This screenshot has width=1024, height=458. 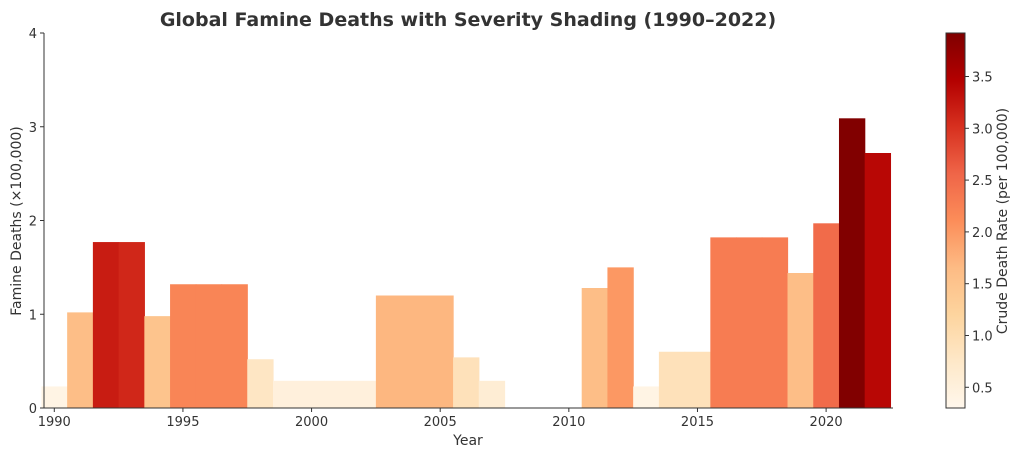 I want to click on bar-2015, so click(x=697, y=379).